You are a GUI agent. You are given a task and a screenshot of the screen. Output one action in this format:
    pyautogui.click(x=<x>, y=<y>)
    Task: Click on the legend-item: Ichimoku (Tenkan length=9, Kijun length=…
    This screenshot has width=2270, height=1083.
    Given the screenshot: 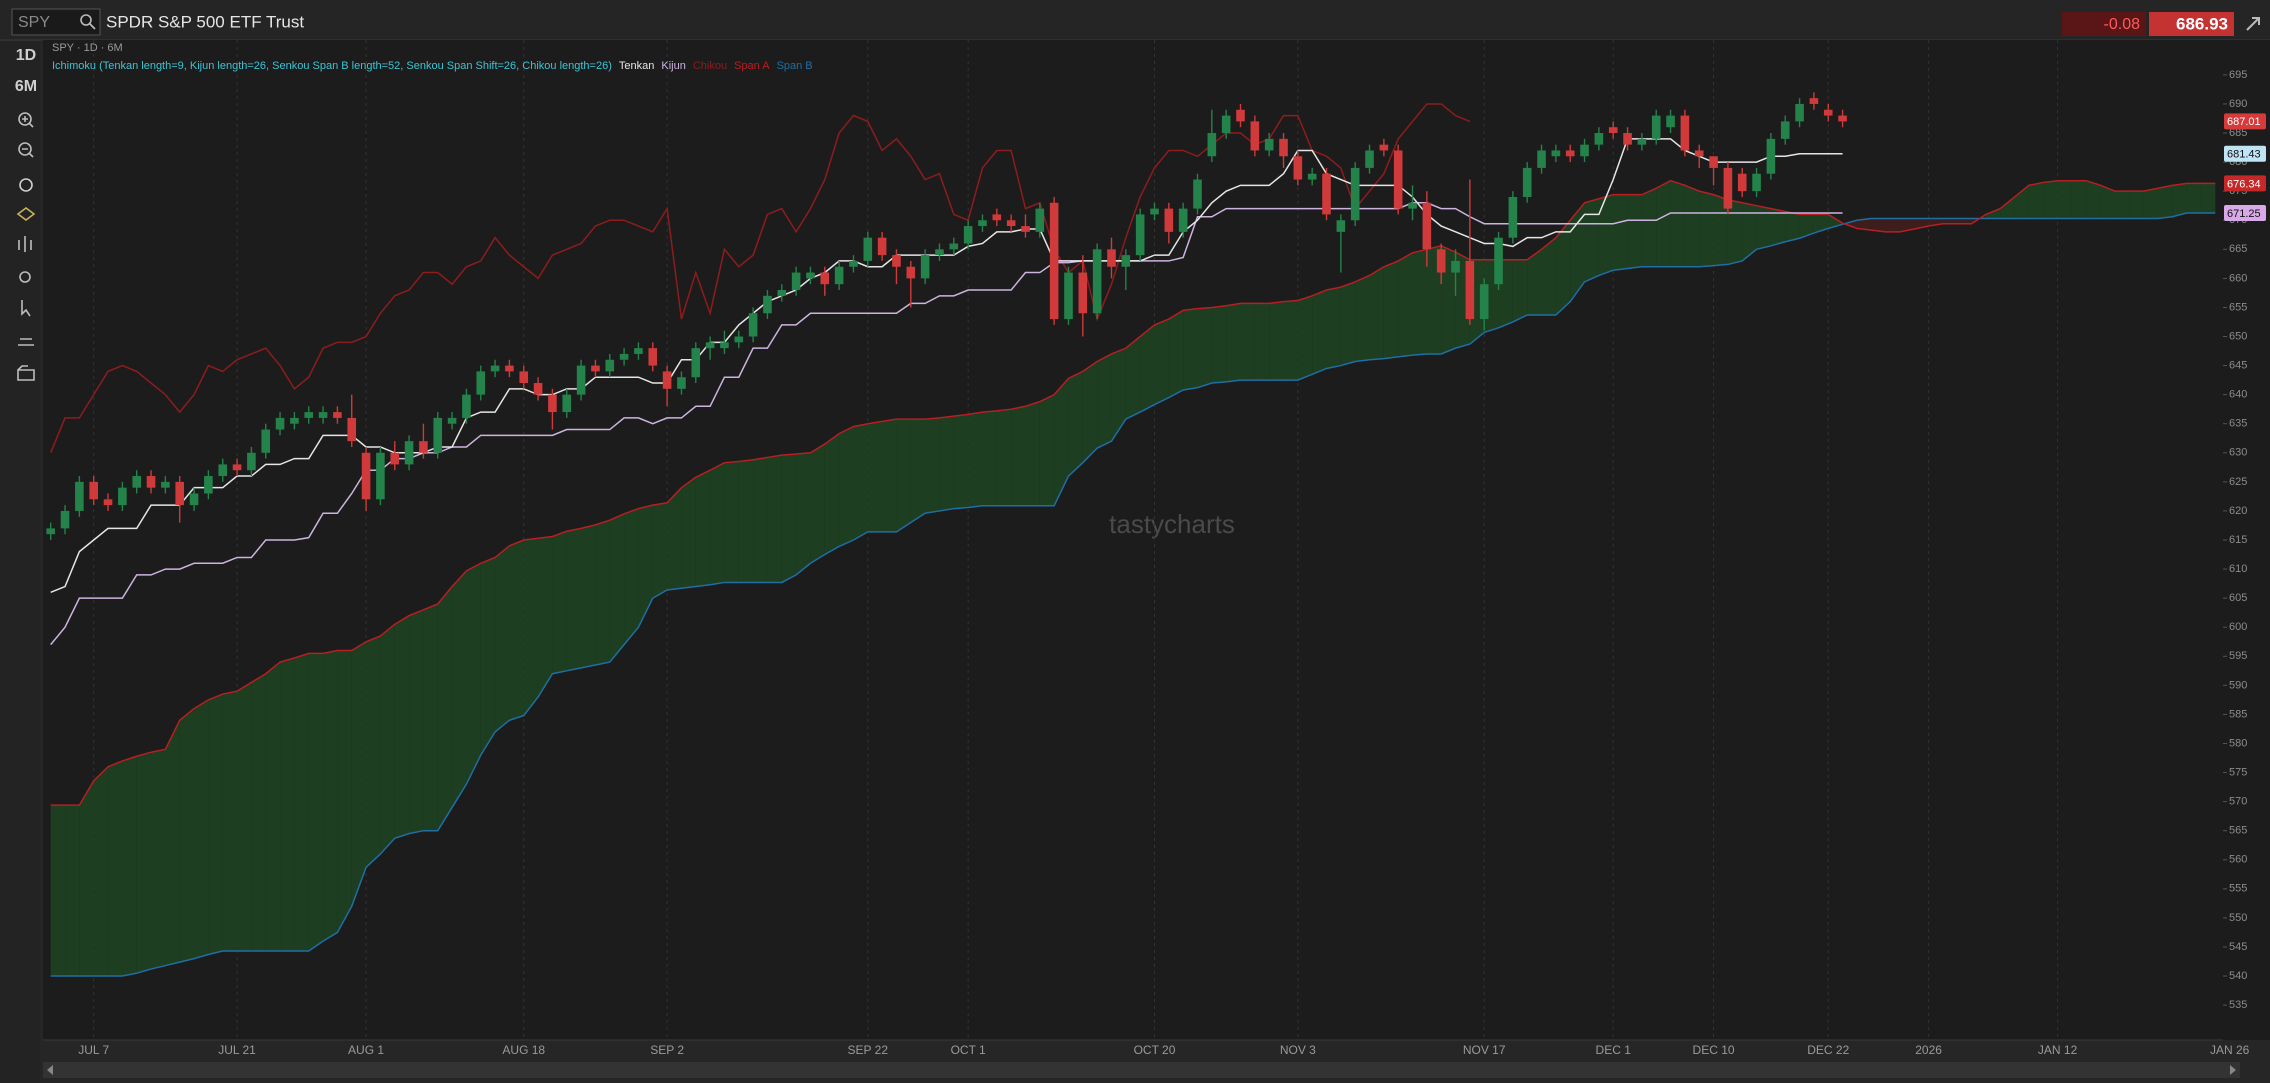 What is the action you would take?
    pyautogui.click(x=332, y=66)
    